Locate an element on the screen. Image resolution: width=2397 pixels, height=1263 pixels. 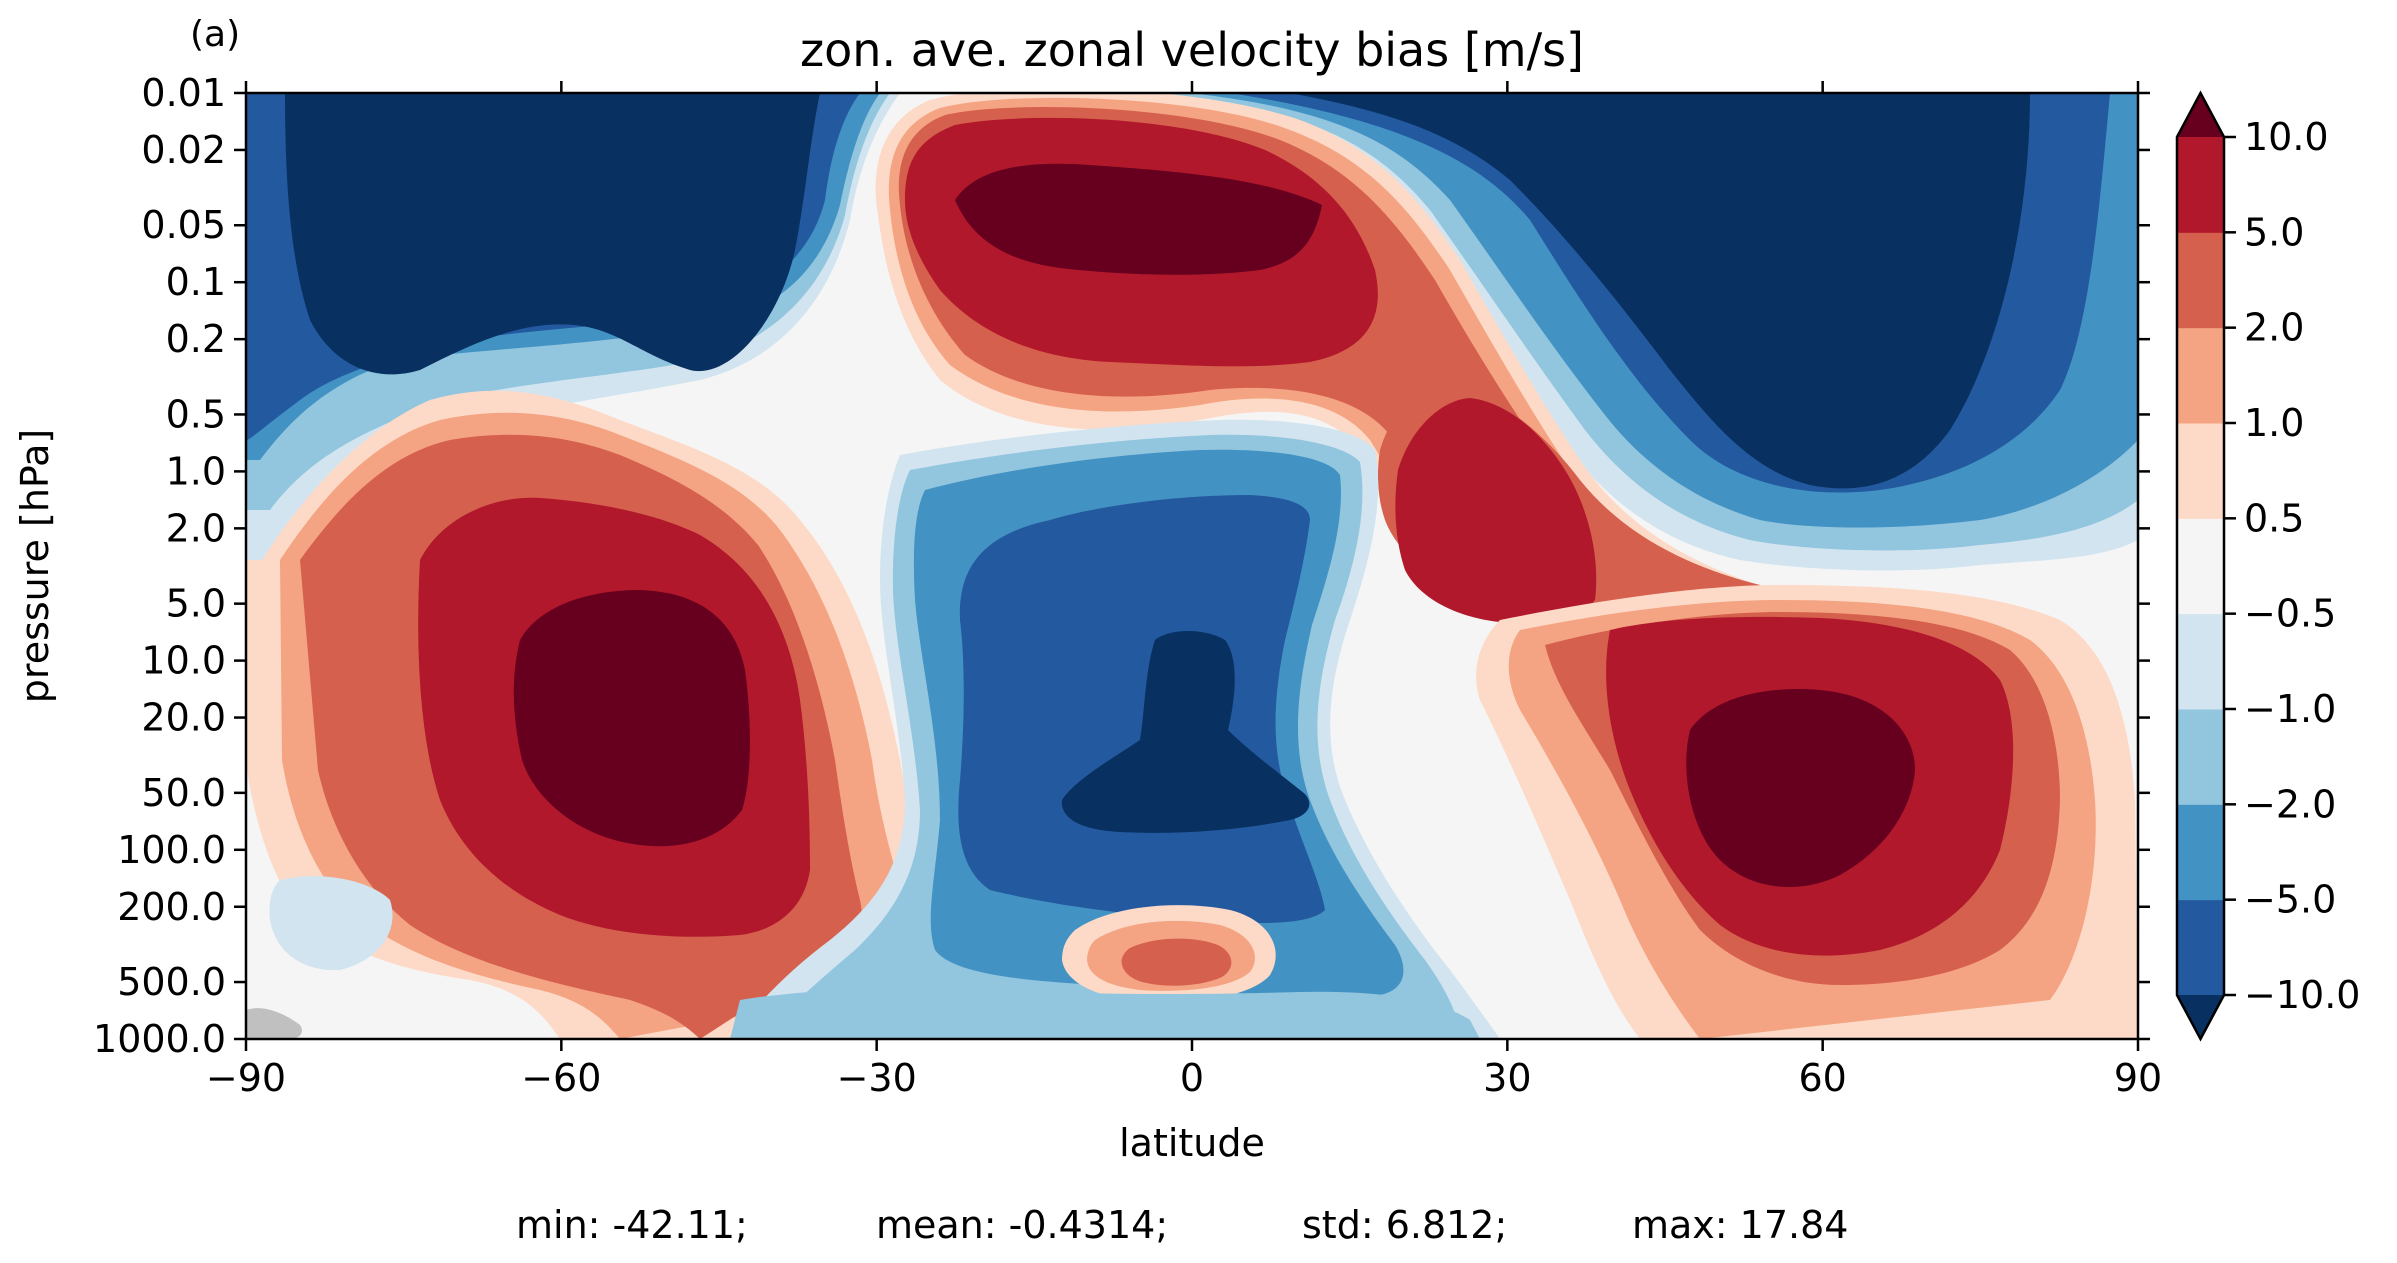
x-tick-label: −90 is located at coordinates (246, 1078).